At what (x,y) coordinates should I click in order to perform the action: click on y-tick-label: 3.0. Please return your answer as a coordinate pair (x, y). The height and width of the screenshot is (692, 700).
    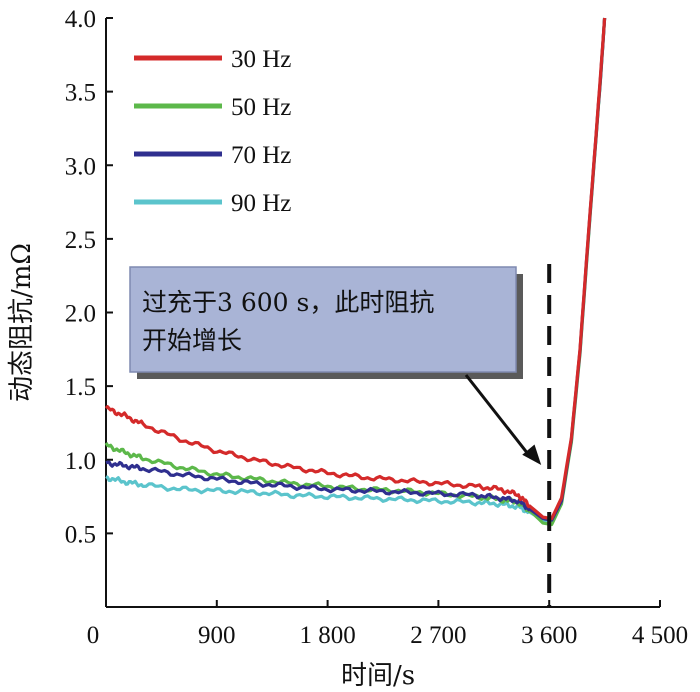
    Looking at the image, I should click on (80, 166).